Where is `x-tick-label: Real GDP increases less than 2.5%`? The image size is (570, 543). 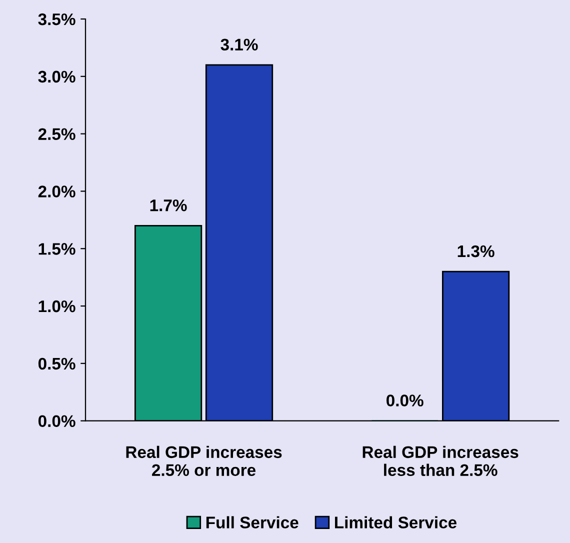
x-tick-label: Real GDP increases less than 2.5% is located at coordinates (440, 461).